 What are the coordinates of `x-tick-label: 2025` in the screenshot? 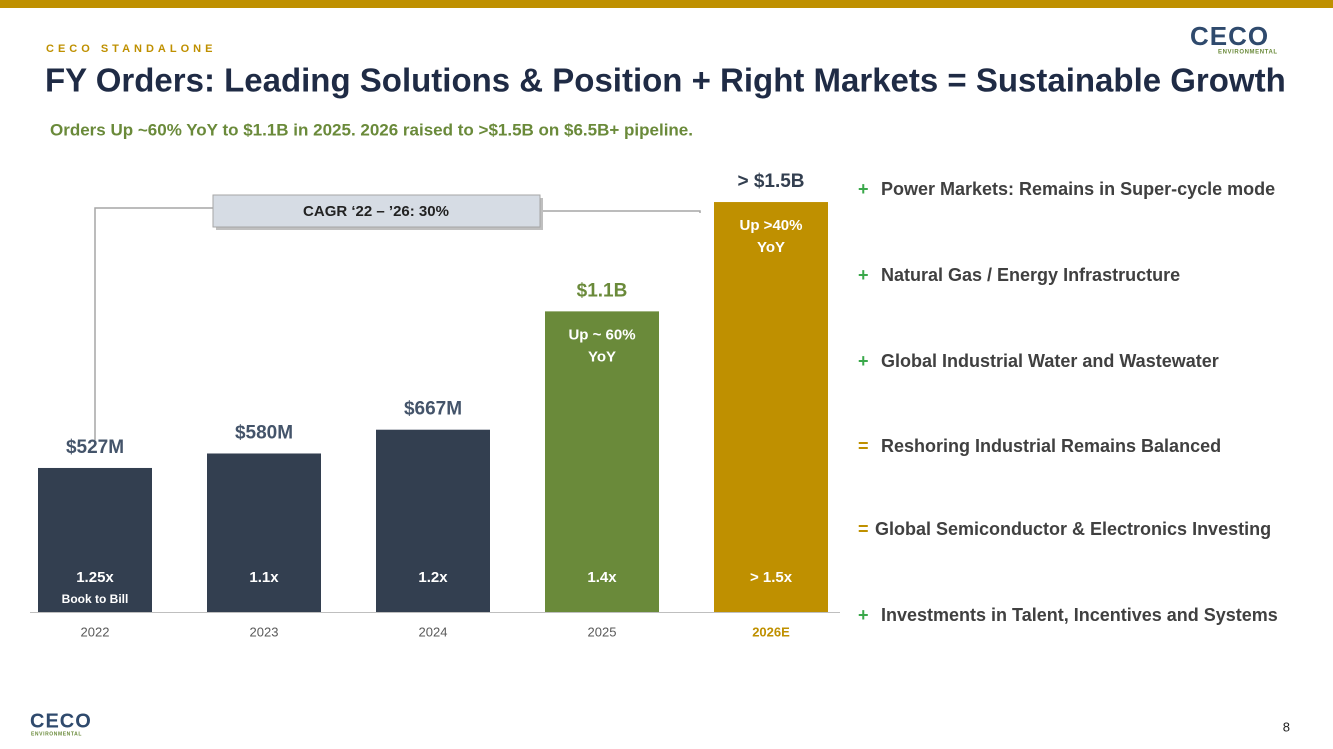 It's located at (602, 631).